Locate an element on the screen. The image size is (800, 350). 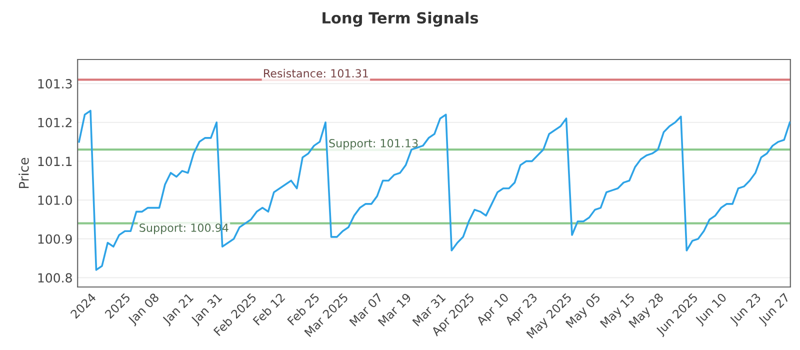
ref-line-label: Support: 101.13 is located at coordinates (373, 144).